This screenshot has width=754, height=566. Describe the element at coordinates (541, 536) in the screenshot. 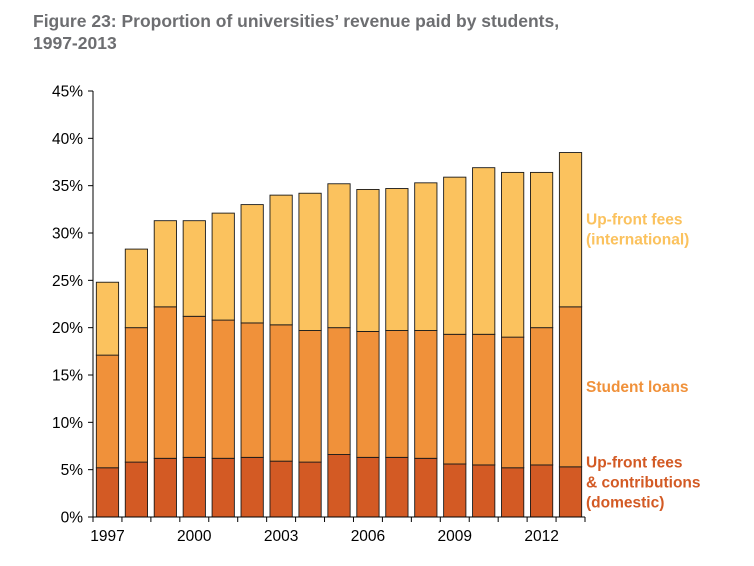

I see `x-tick-label: 2012` at that location.